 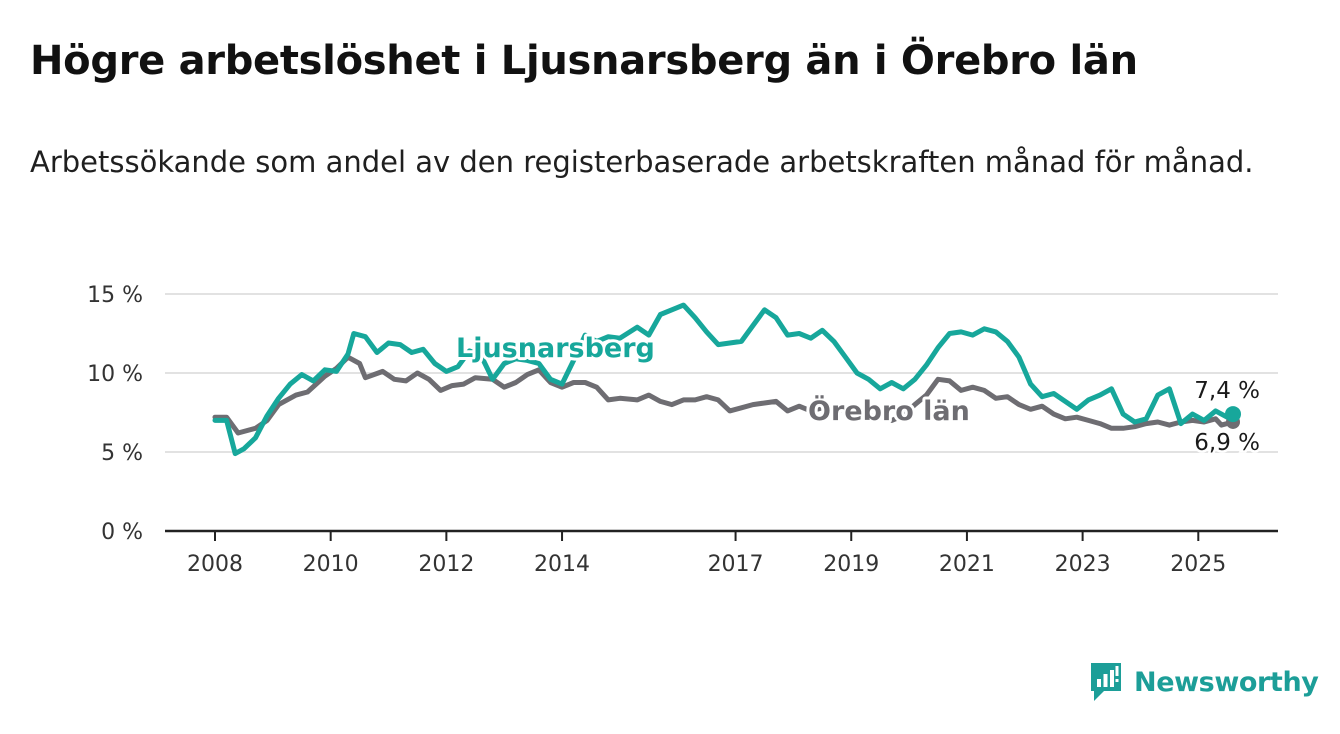 I want to click on bar-chart-icon, so click(x=1106, y=682).